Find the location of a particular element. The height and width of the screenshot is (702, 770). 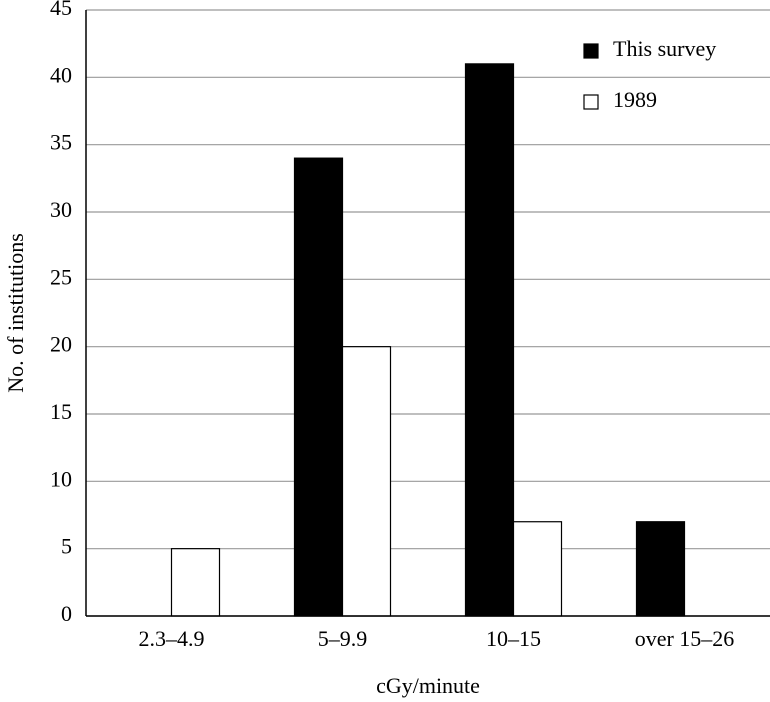

y-tick-label: 25 is located at coordinates (61, 276).